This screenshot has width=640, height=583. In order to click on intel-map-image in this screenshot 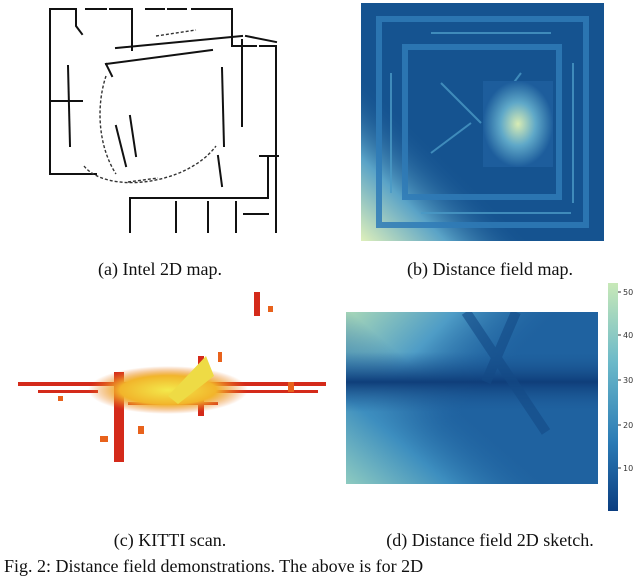, I will do `click(164, 120)`.